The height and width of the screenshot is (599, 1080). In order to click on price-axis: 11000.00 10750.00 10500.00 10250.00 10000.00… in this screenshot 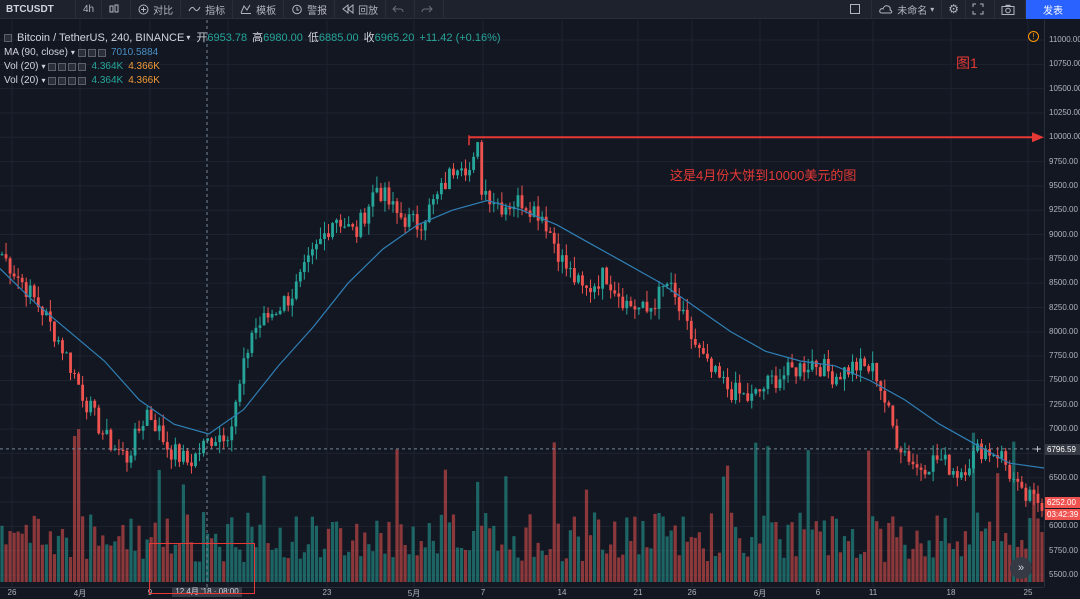, I will do `click(1062, 303)`.